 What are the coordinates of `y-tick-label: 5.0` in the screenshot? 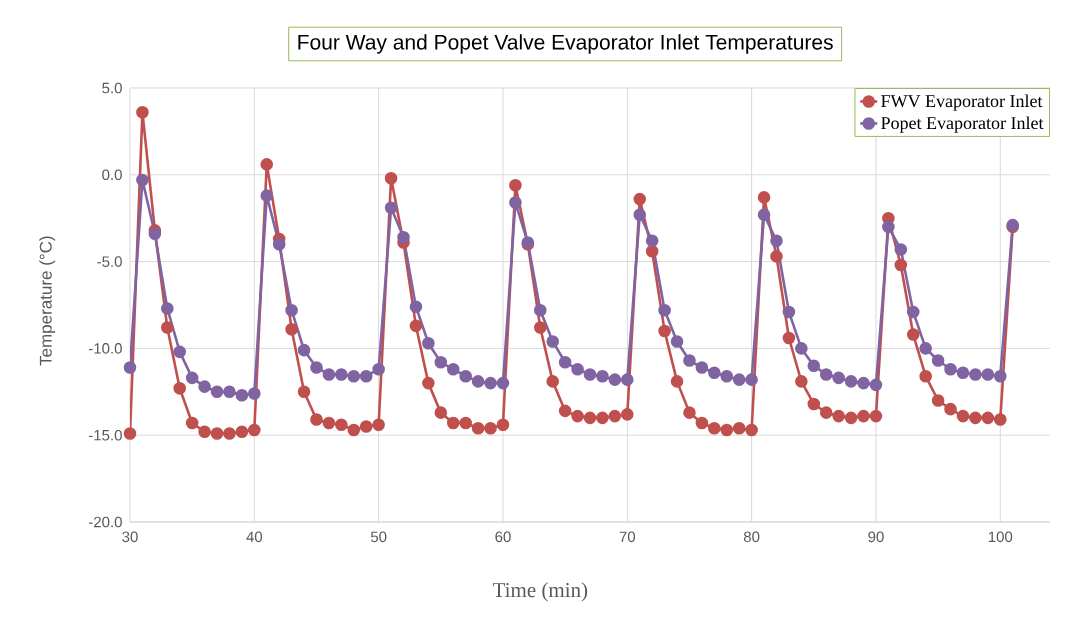 It's located at (112, 88).